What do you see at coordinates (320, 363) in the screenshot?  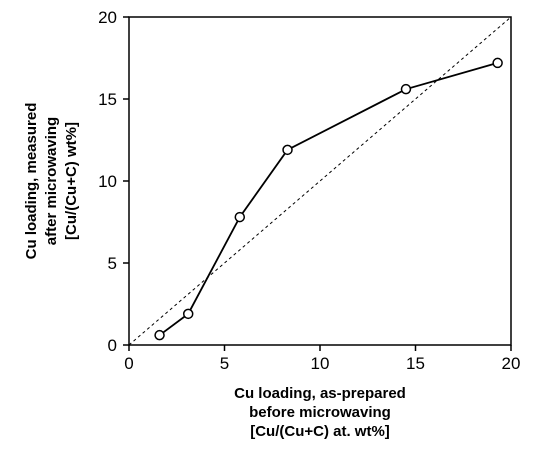 I see `x-tick-label: 10` at bounding box center [320, 363].